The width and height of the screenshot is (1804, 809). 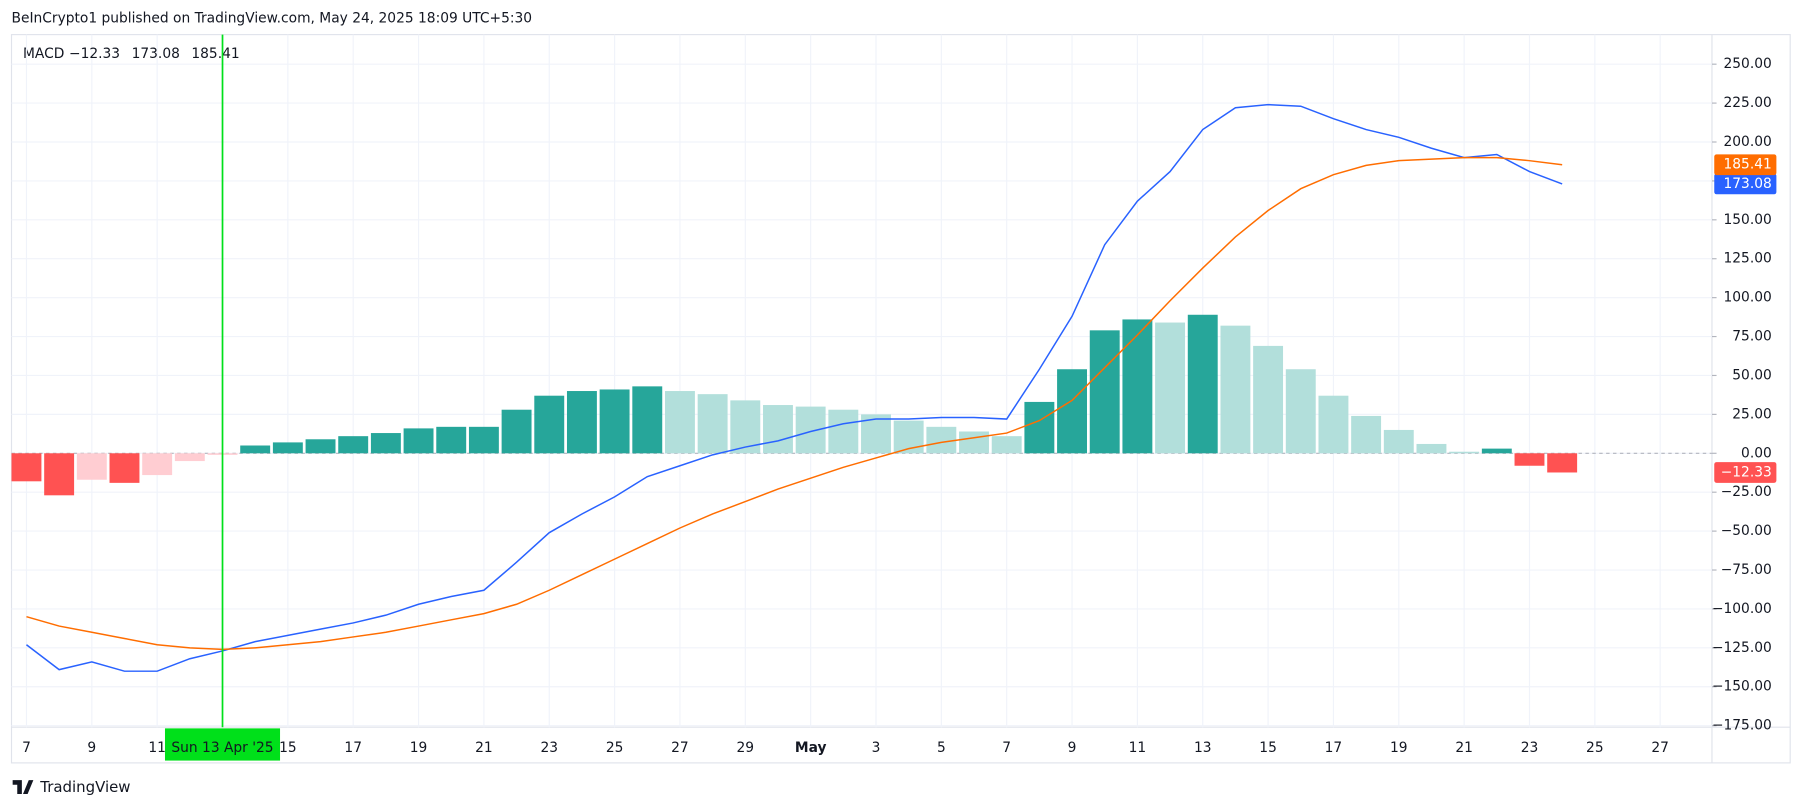 I want to click on footer: TradingView, so click(x=84, y=787).